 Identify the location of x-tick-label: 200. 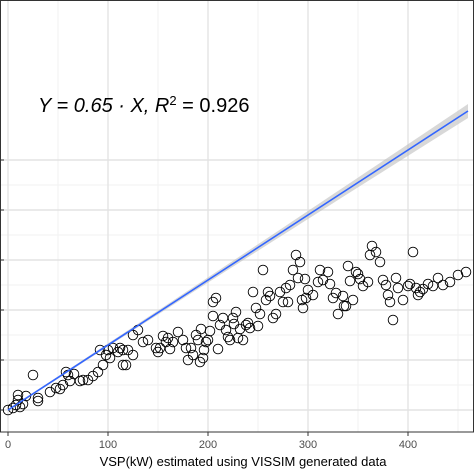
(208, 445).